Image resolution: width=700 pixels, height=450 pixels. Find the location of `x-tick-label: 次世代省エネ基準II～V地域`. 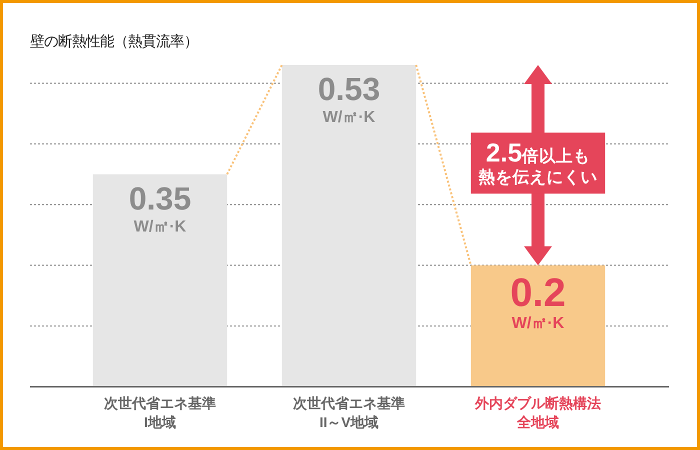

x-tick-label: 次世代省エネ基準II～V地域 is located at coordinates (349, 412).